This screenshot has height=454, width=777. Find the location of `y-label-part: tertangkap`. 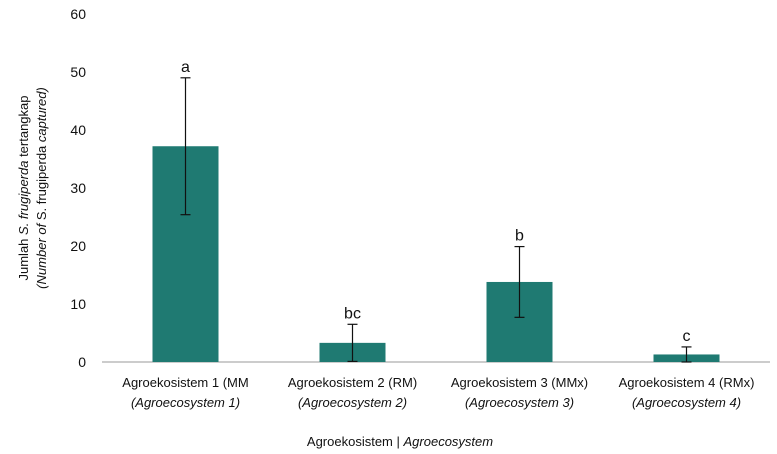

y-label-part: tertangkap is located at coordinates (23, 127).